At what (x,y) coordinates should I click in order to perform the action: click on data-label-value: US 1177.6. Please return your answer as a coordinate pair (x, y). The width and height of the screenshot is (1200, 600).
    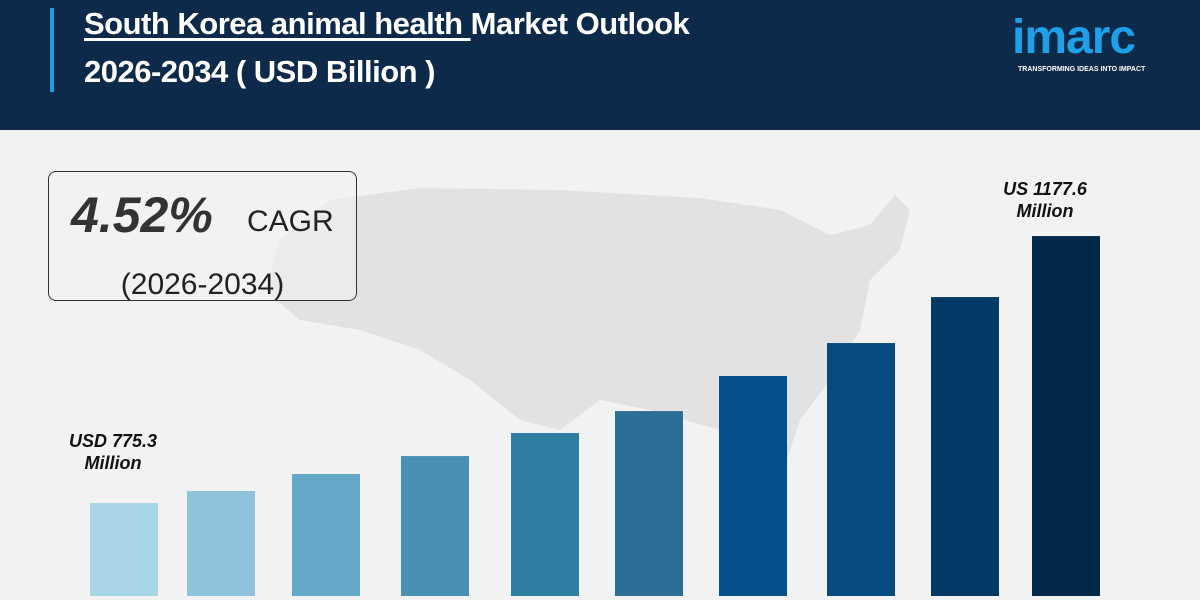
    Looking at the image, I should click on (1045, 189).